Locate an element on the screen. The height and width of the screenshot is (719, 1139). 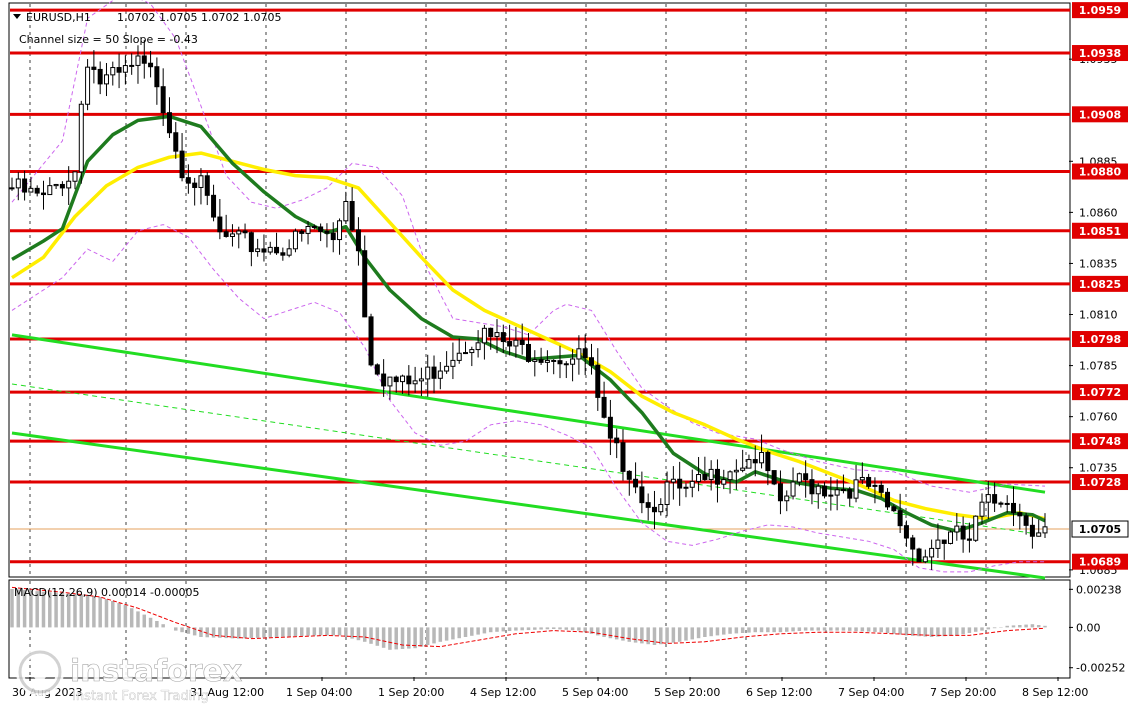
level-label: 1.0908 is located at coordinates (1100, 114).